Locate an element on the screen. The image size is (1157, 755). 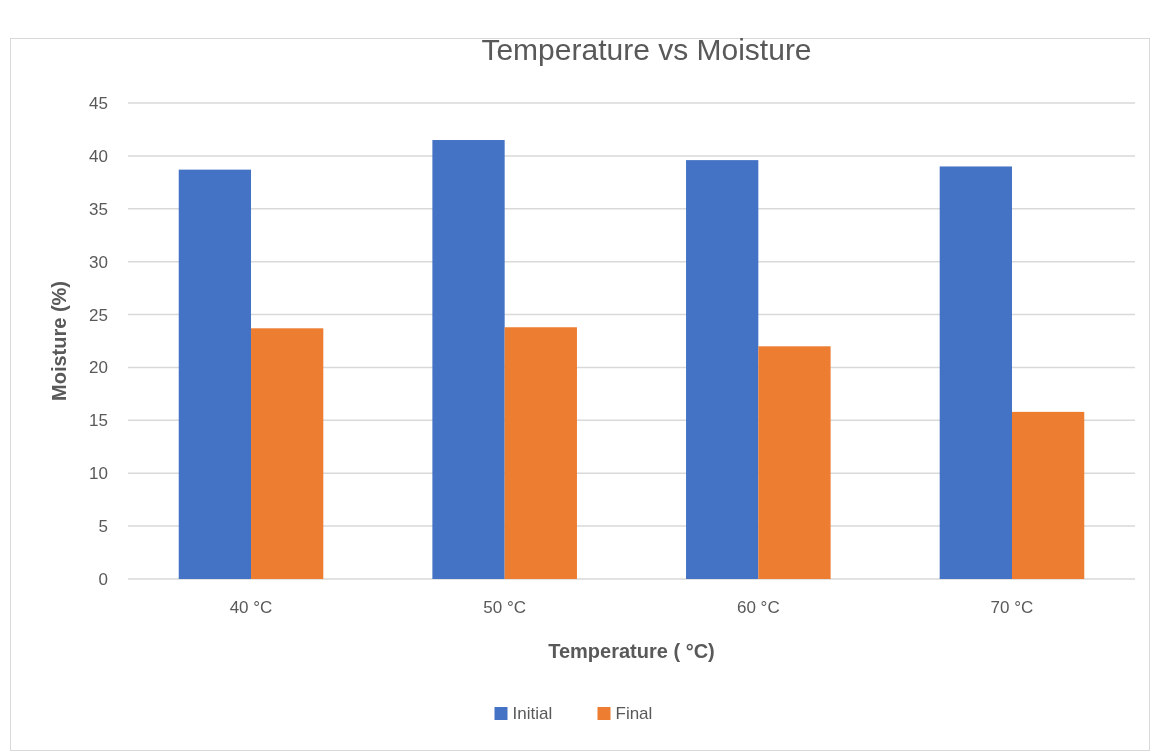
x-axis-title: Temperature ( °C) is located at coordinates (631, 651).